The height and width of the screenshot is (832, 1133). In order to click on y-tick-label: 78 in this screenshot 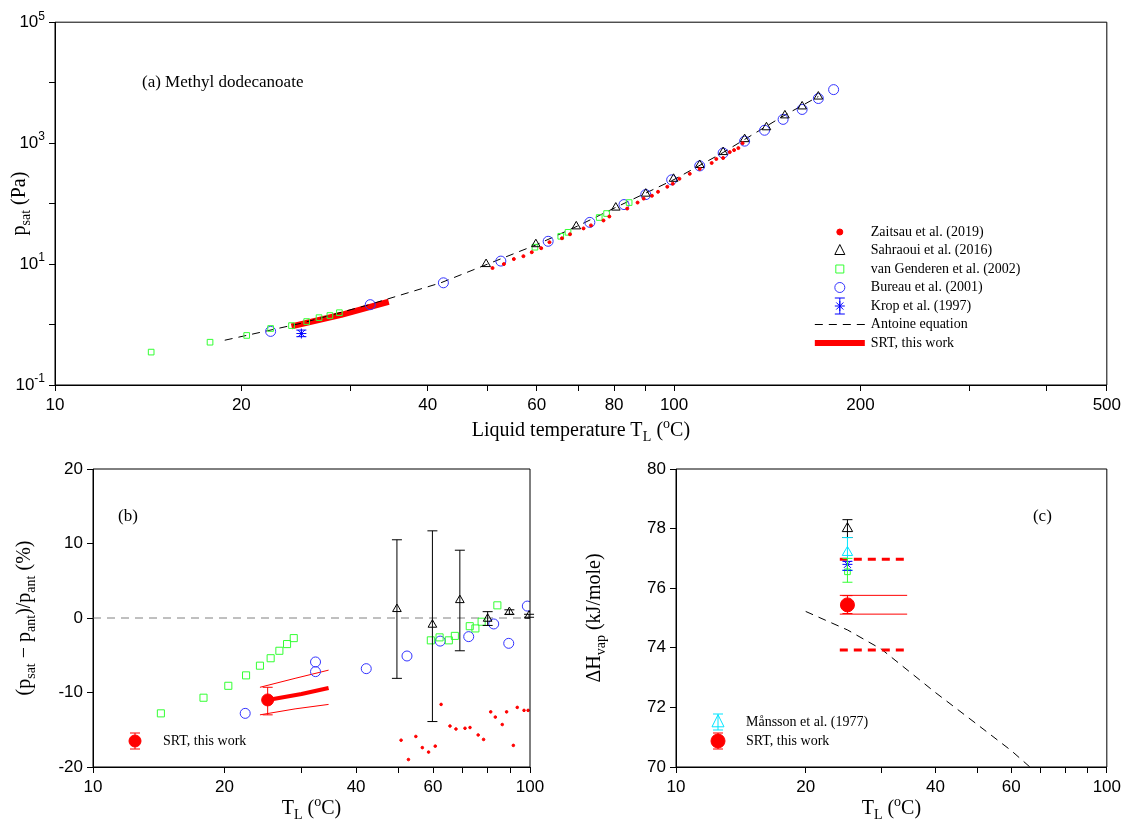, I will do `click(656, 528)`.